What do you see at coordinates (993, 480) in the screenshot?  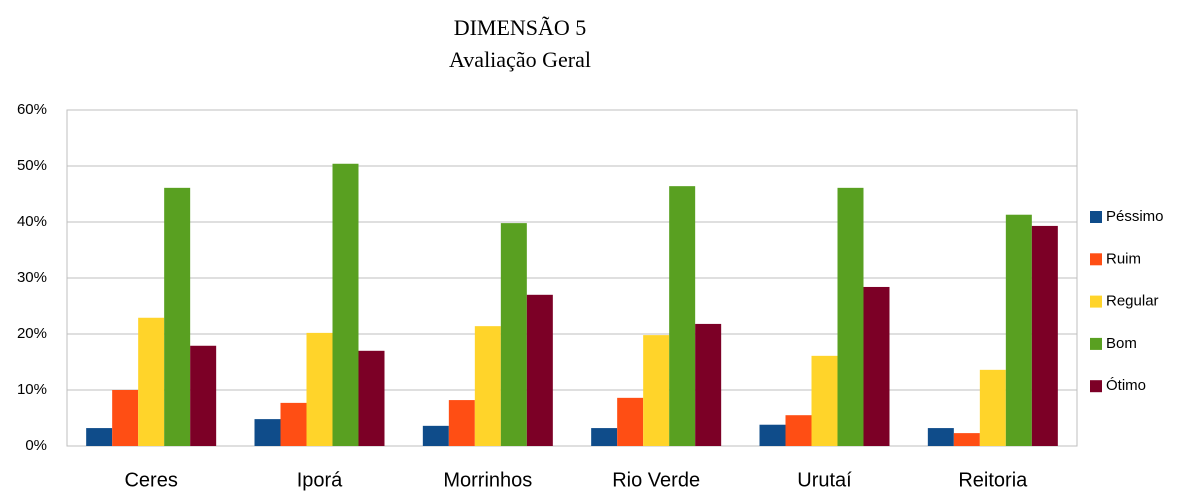 I see `x-tick-label: Reitoria` at bounding box center [993, 480].